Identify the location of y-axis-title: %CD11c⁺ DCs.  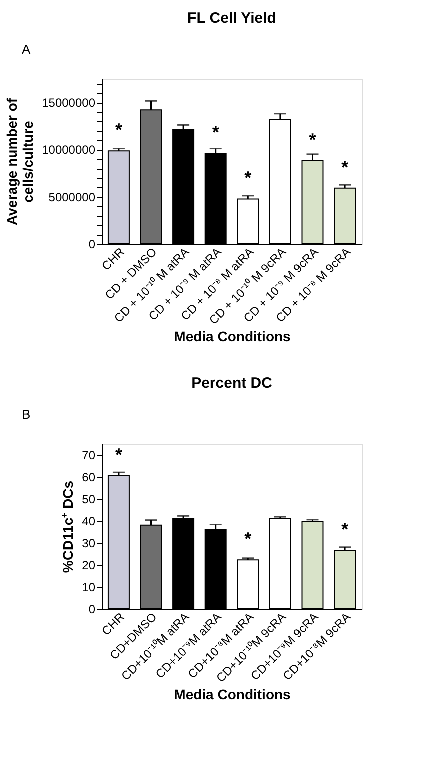
(68, 527).